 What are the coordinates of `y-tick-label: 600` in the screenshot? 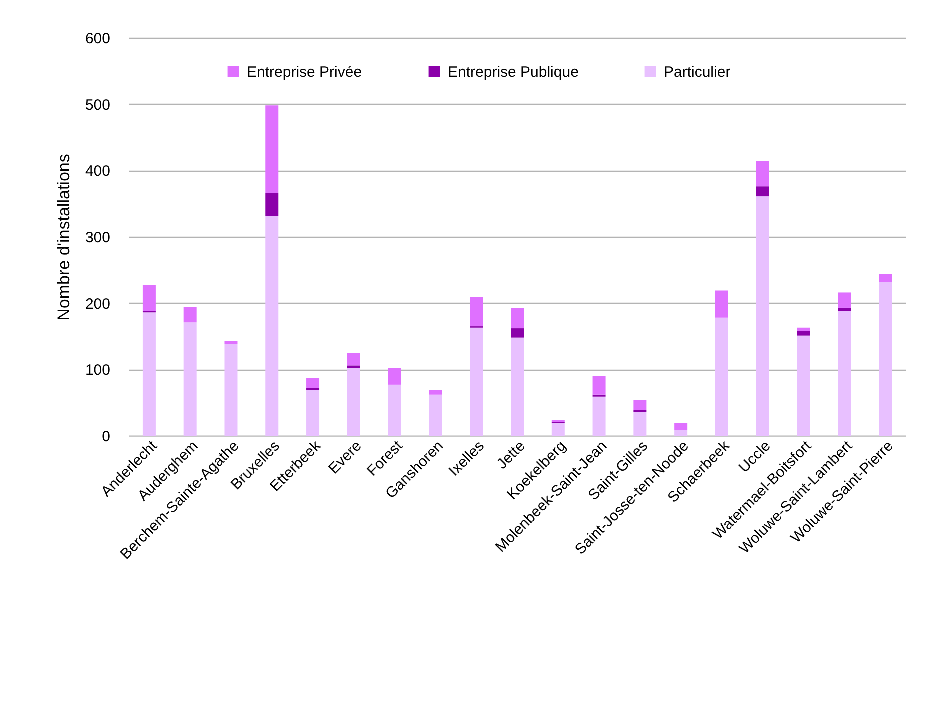 It's located at (97, 39).